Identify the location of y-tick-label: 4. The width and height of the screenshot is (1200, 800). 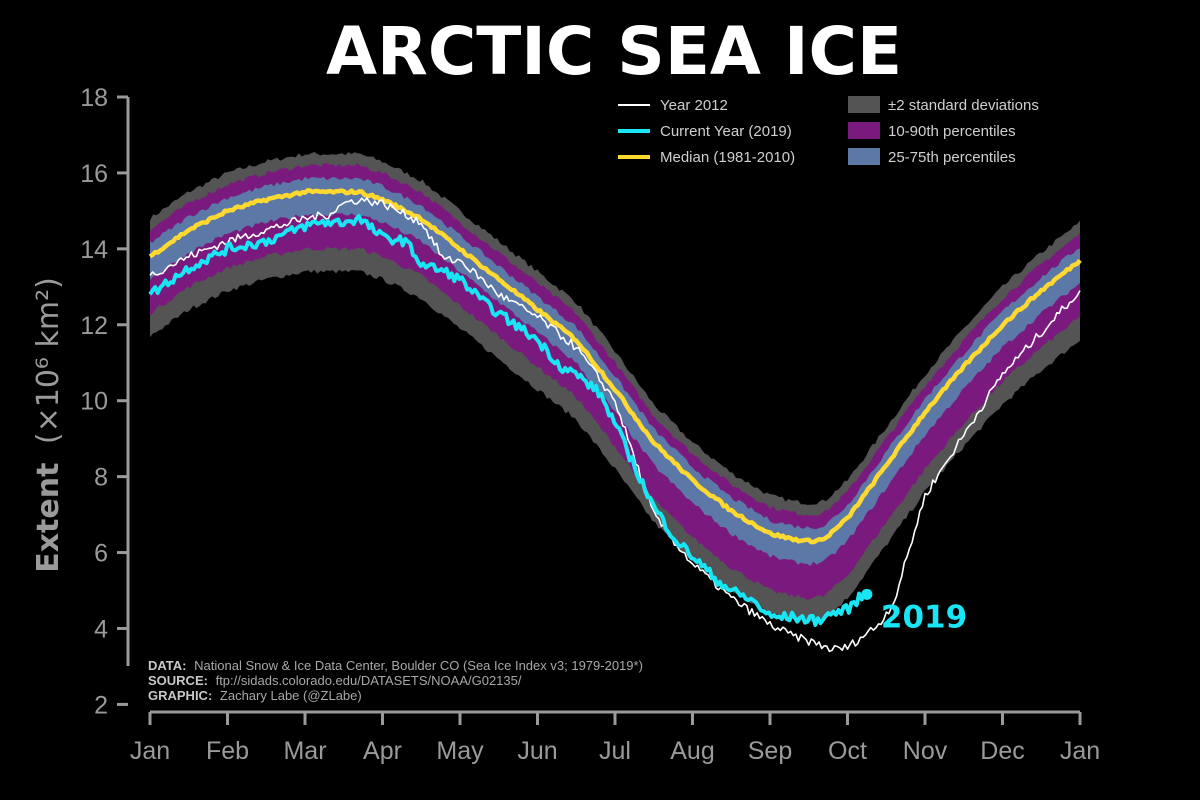
(101, 629).